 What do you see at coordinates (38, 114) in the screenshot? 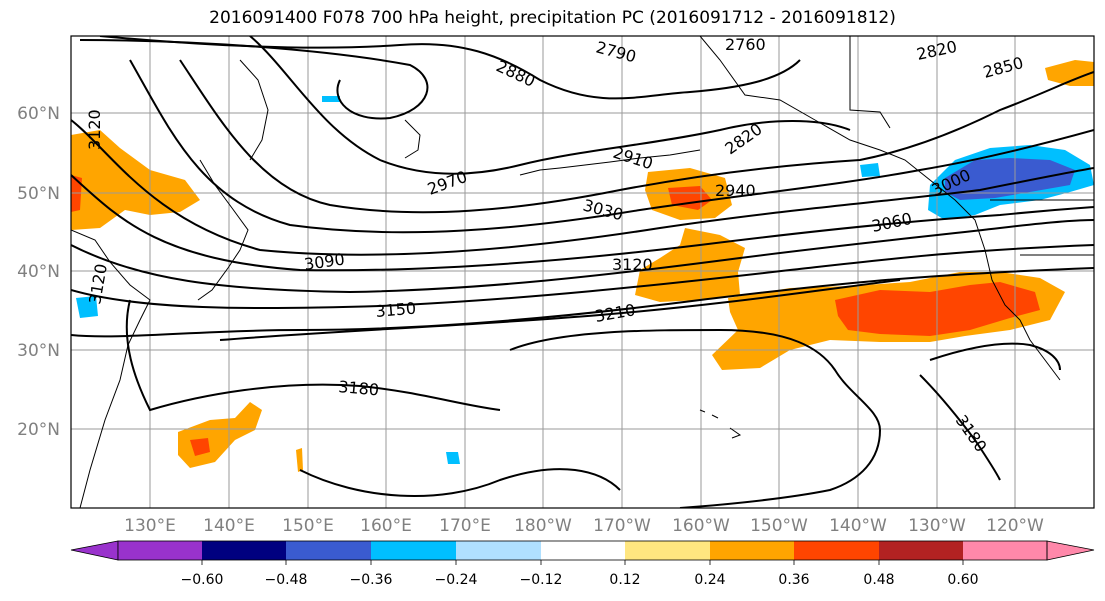
I see `lat-label: 60°N` at bounding box center [38, 114].